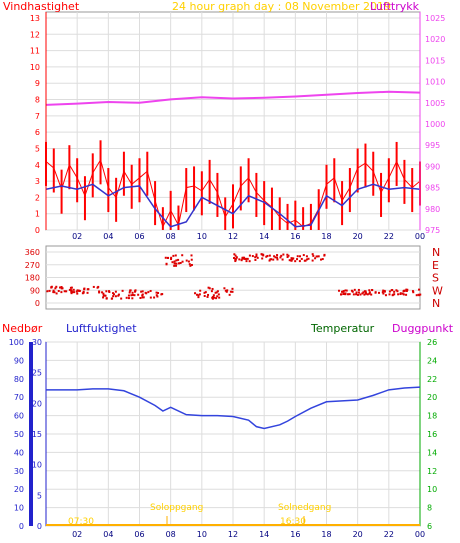 The width and height of the screenshot is (460, 543). What do you see at coordinates (101, 328) in the screenshot?
I see `humidity-title: Luftfuktighet` at bounding box center [101, 328].